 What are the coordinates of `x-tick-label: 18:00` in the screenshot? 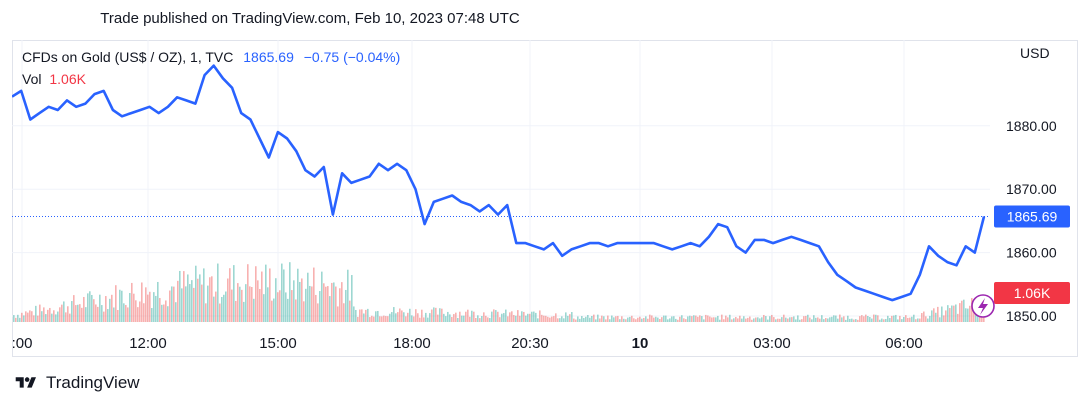 It's located at (412, 343).